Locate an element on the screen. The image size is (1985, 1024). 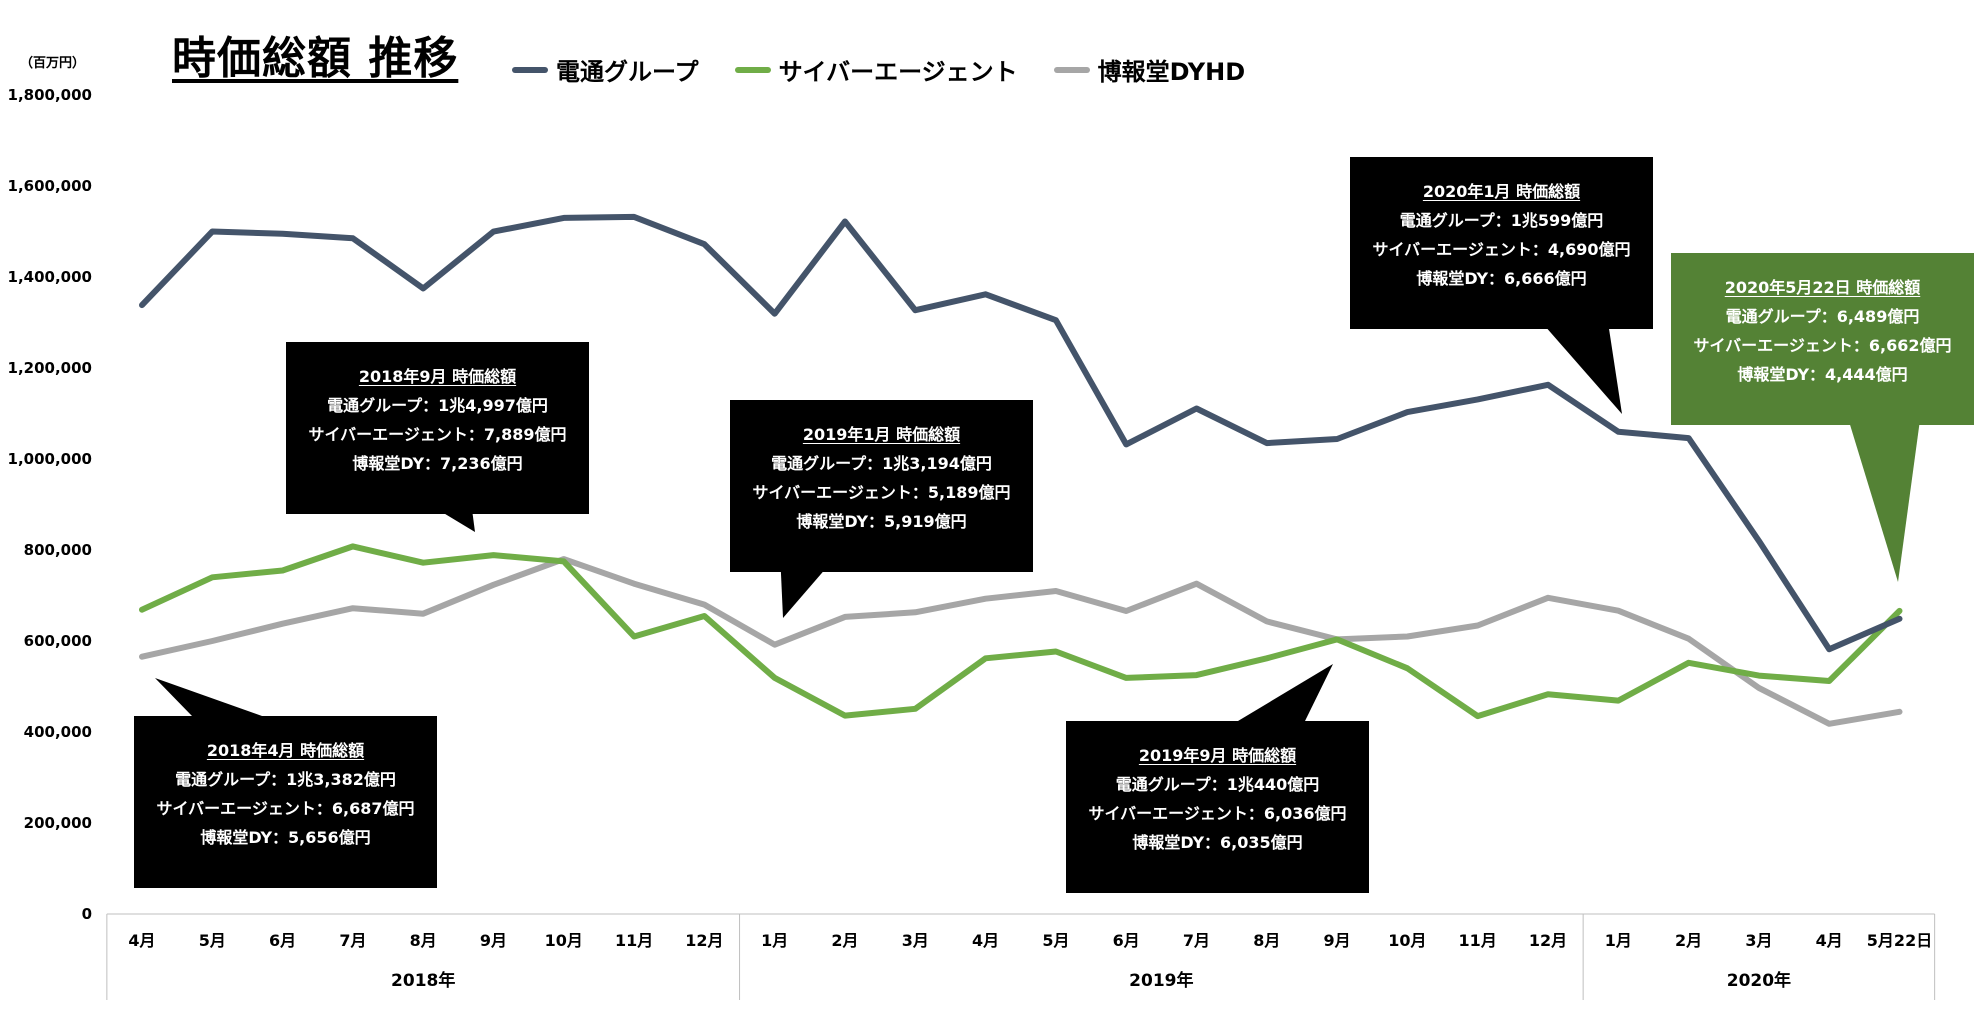
callout-title: 2018年4月 時価総額 is located at coordinates (285, 750).